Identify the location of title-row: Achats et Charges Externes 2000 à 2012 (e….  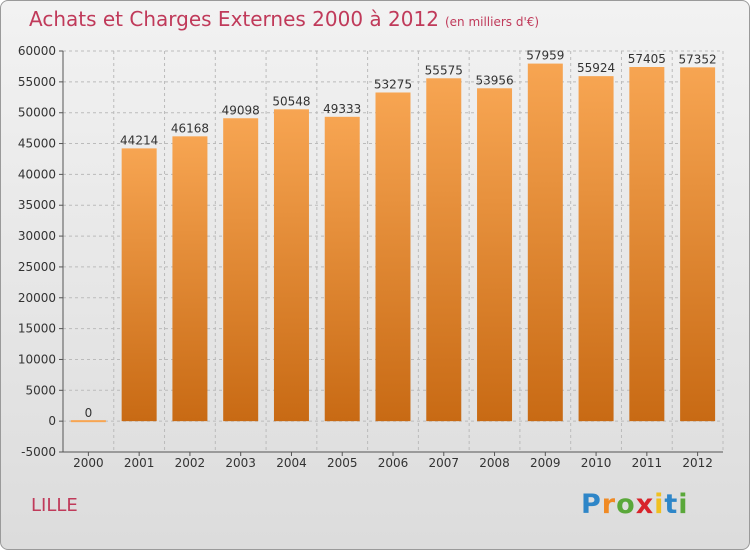
(284, 19).